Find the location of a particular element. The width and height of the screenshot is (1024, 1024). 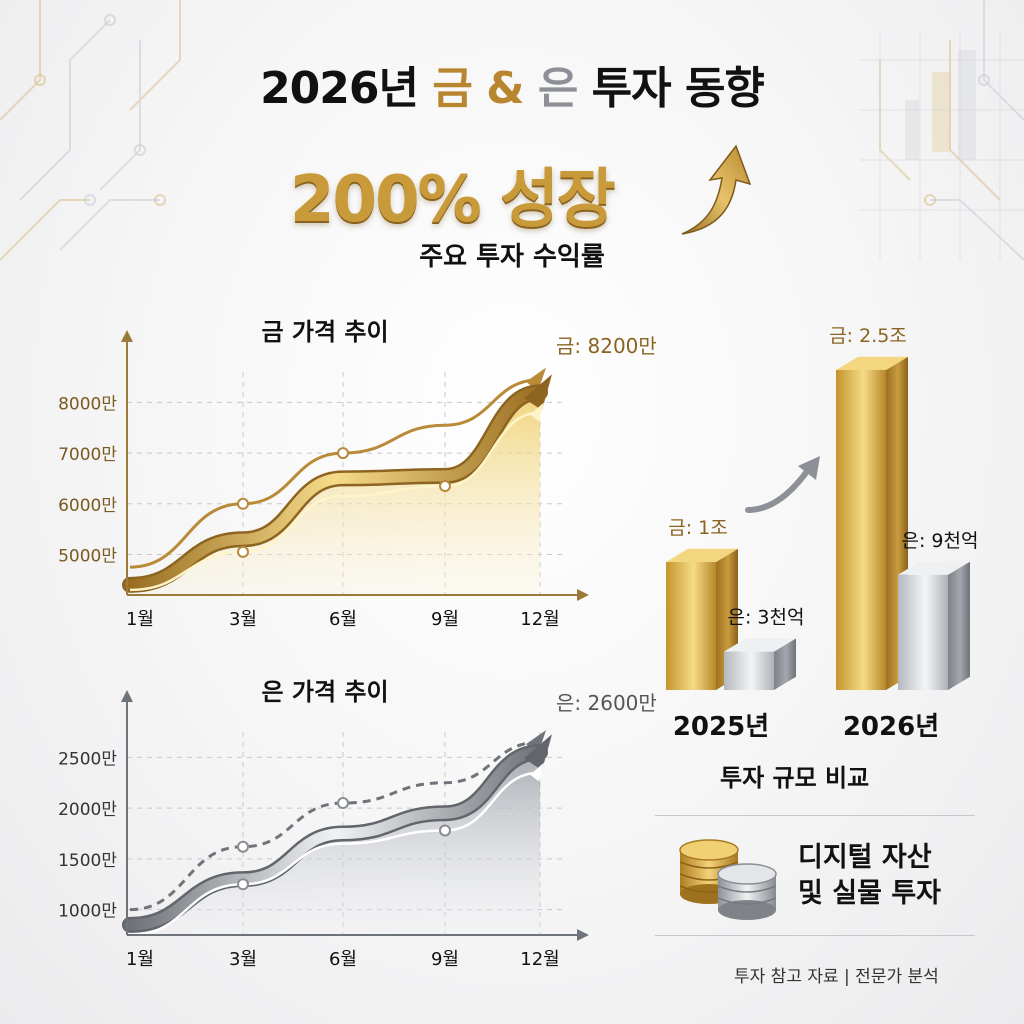

silver-bar-label: 은: 9천억 is located at coordinates (940, 541).